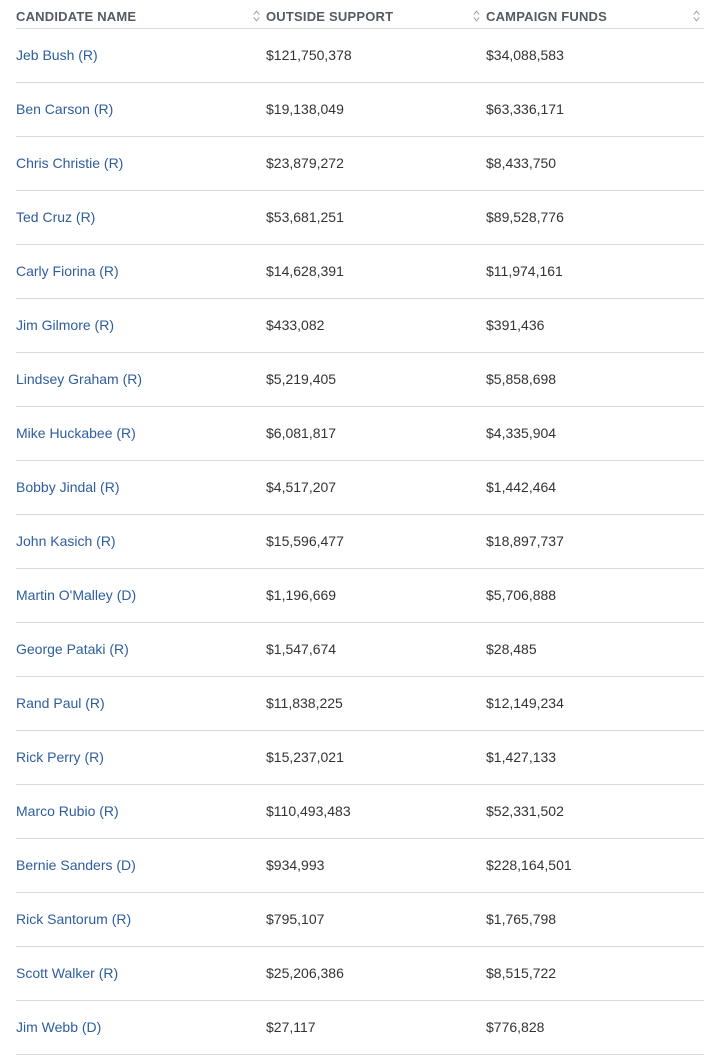 The width and height of the screenshot is (720, 1055). Describe the element at coordinates (295, 325) in the screenshot. I see `outside-support-value: $433,082` at that location.